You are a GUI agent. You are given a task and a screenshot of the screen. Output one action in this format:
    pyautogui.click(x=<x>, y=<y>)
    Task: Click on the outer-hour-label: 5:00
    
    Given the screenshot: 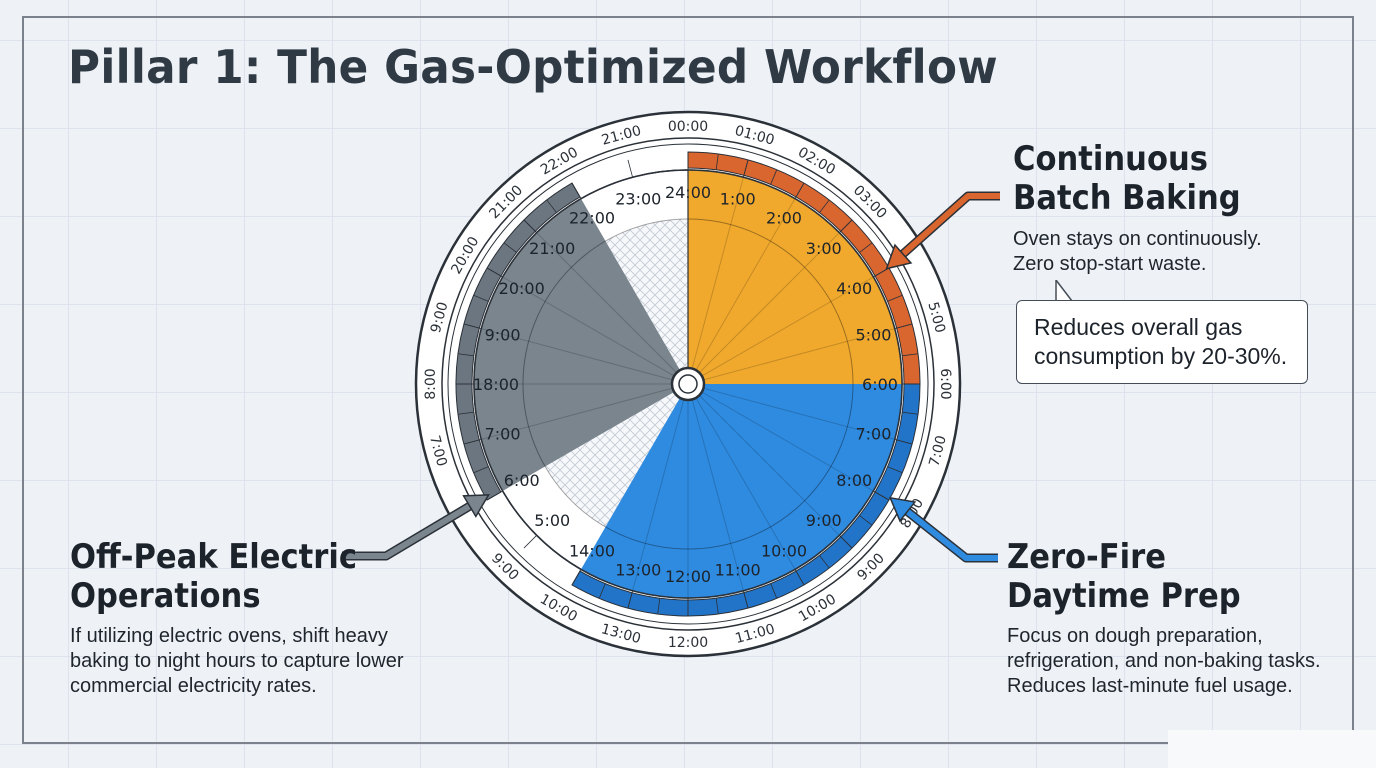 What is the action you would take?
    pyautogui.click(x=936, y=317)
    